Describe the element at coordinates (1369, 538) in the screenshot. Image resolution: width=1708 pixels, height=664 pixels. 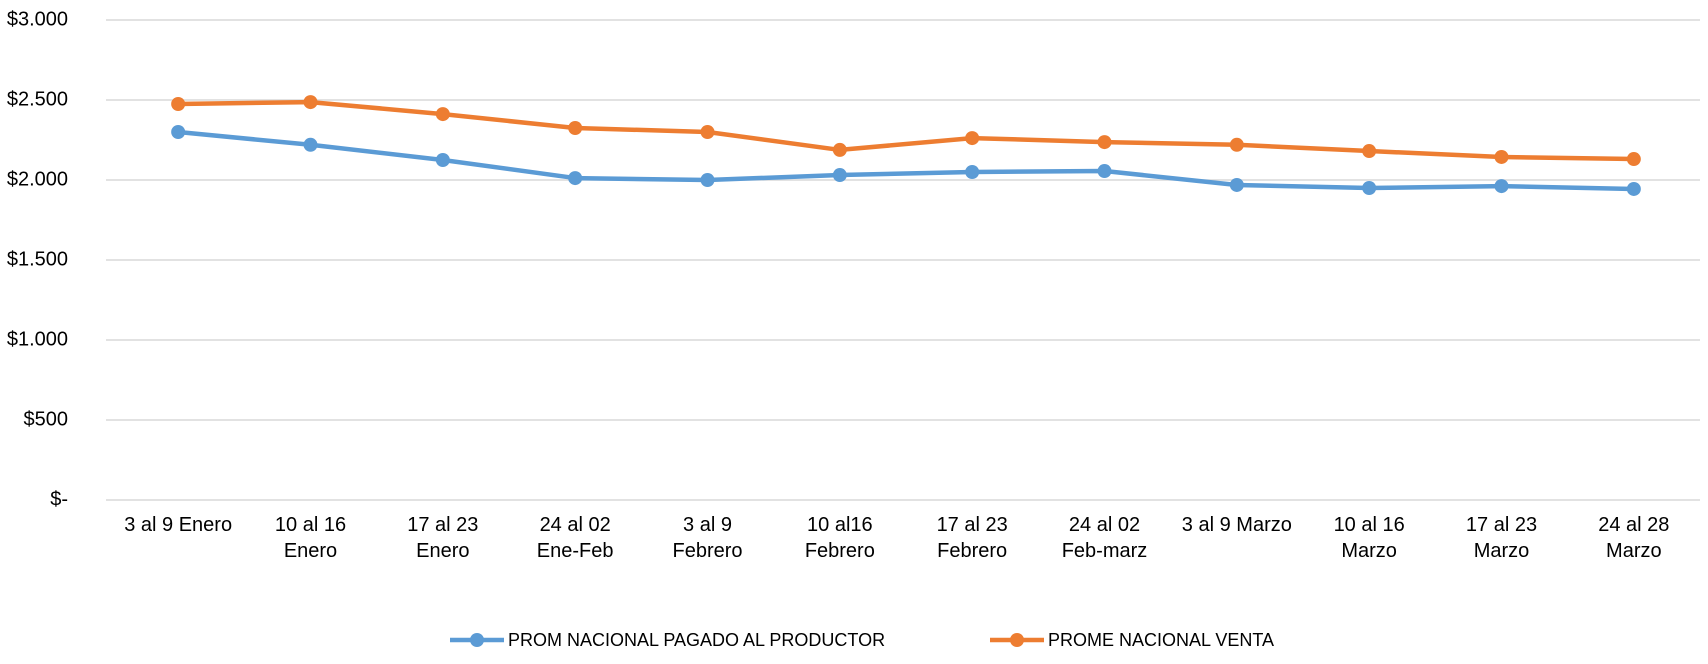
I see `x-tick-label: 10 al 16 Marzo` at that location.